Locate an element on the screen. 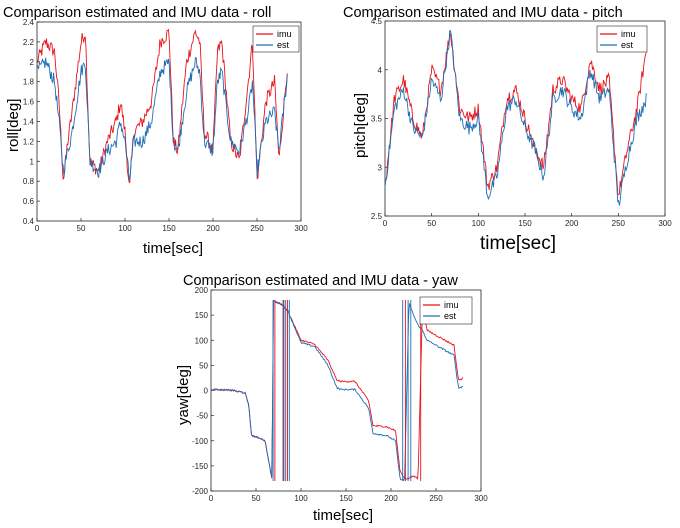 This screenshot has height=528, width=680. y-tick-label: 2.4 is located at coordinates (29, 22).